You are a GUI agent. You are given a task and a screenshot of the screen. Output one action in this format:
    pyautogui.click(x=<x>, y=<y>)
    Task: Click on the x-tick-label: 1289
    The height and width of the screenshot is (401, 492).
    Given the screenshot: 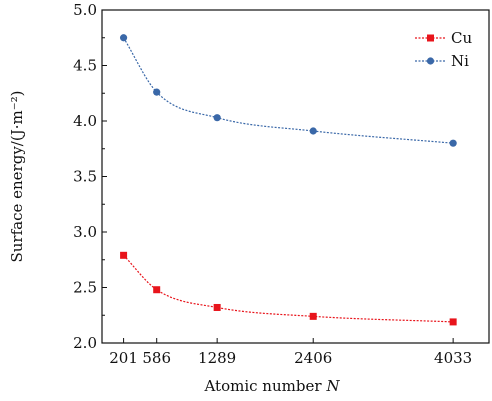 What is the action you would take?
    pyautogui.click(x=217, y=358)
    